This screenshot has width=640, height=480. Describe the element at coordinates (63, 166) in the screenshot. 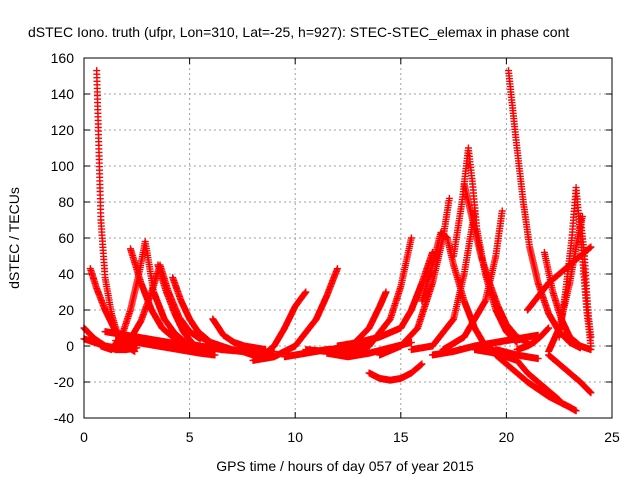

I see `y-tick-label: 100` at that location.